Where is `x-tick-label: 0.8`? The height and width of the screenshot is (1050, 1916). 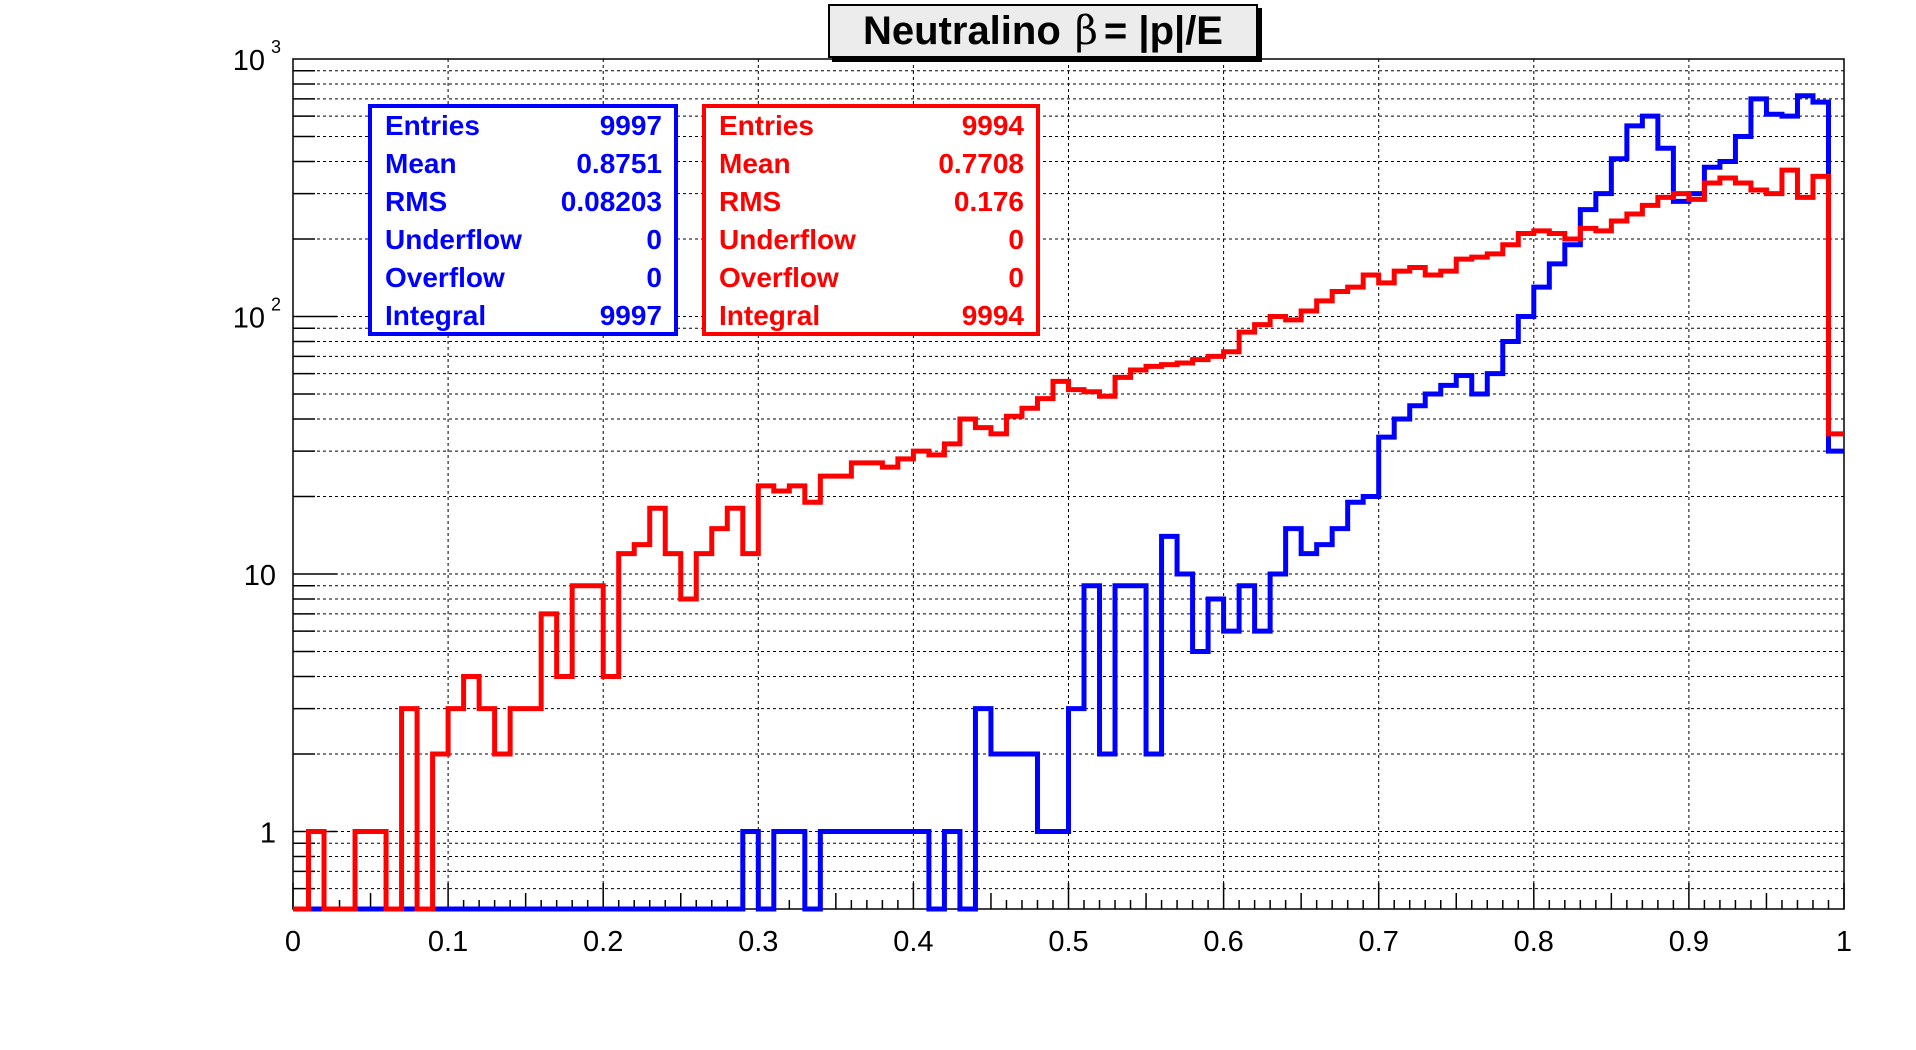
x-tick-label: 0.8 is located at coordinates (1534, 942).